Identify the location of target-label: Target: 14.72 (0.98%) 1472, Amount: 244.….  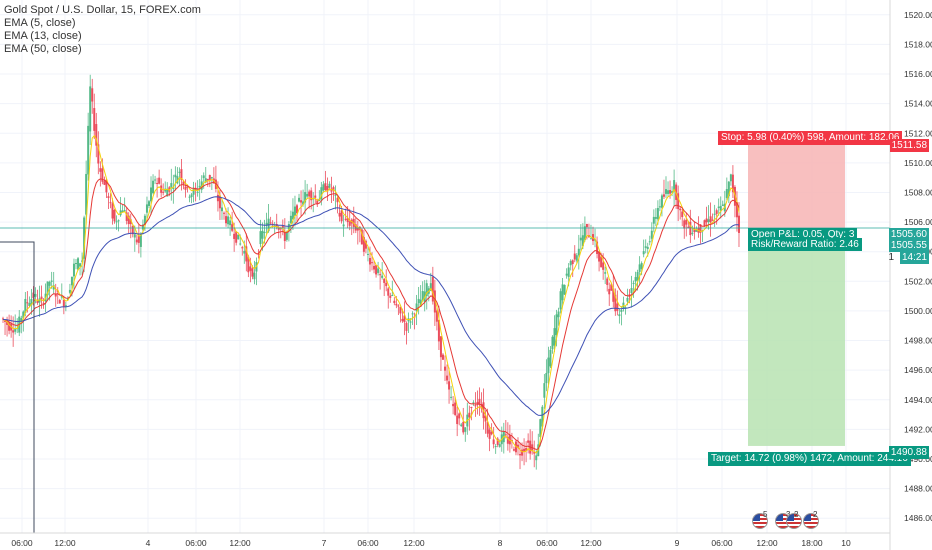
(809, 459).